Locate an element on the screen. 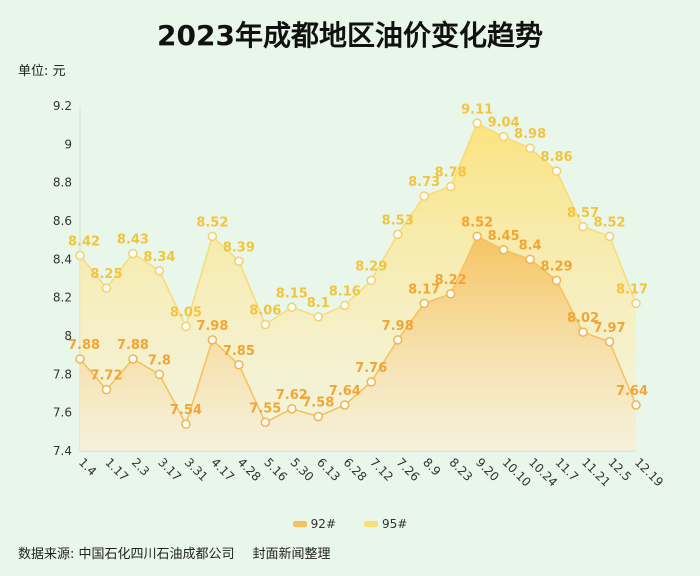  data-label-95-2: 8.43 is located at coordinates (133, 240).